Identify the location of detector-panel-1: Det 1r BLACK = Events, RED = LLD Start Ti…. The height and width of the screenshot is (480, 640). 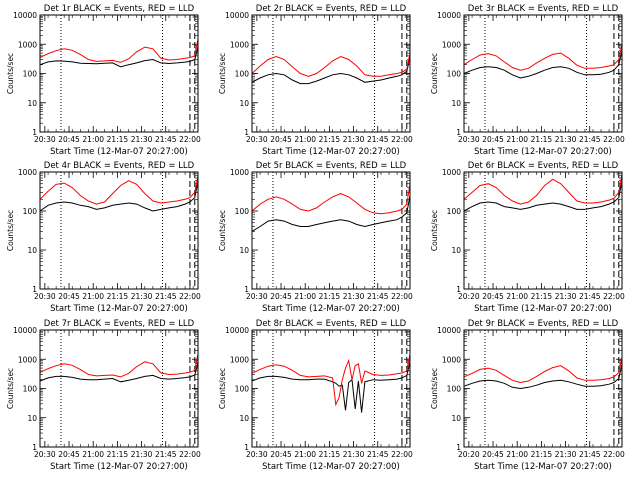
(103, 80).